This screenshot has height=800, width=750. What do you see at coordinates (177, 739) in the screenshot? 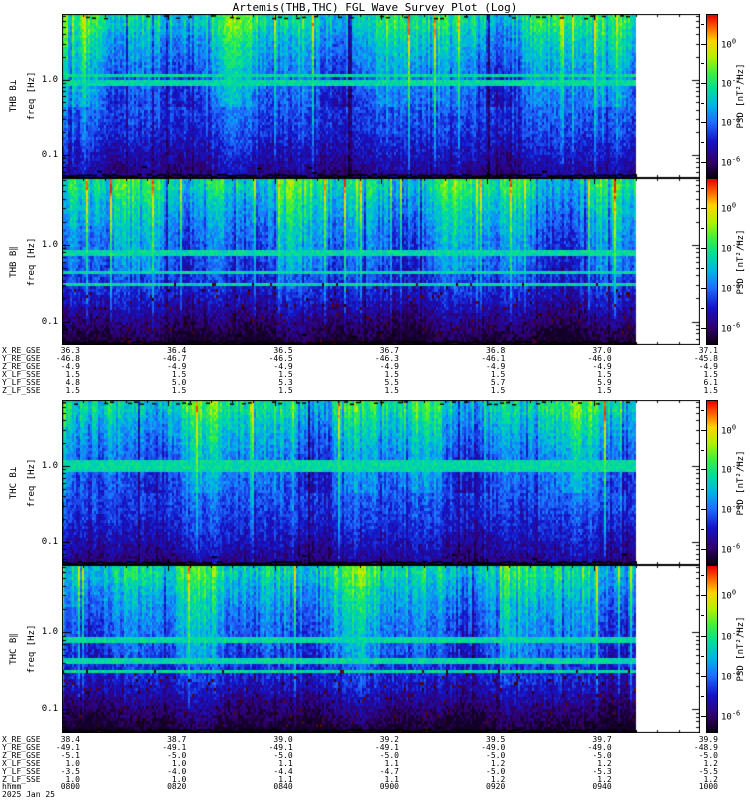
I see `ephemeris-value: 38.7` at bounding box center [177, 739].